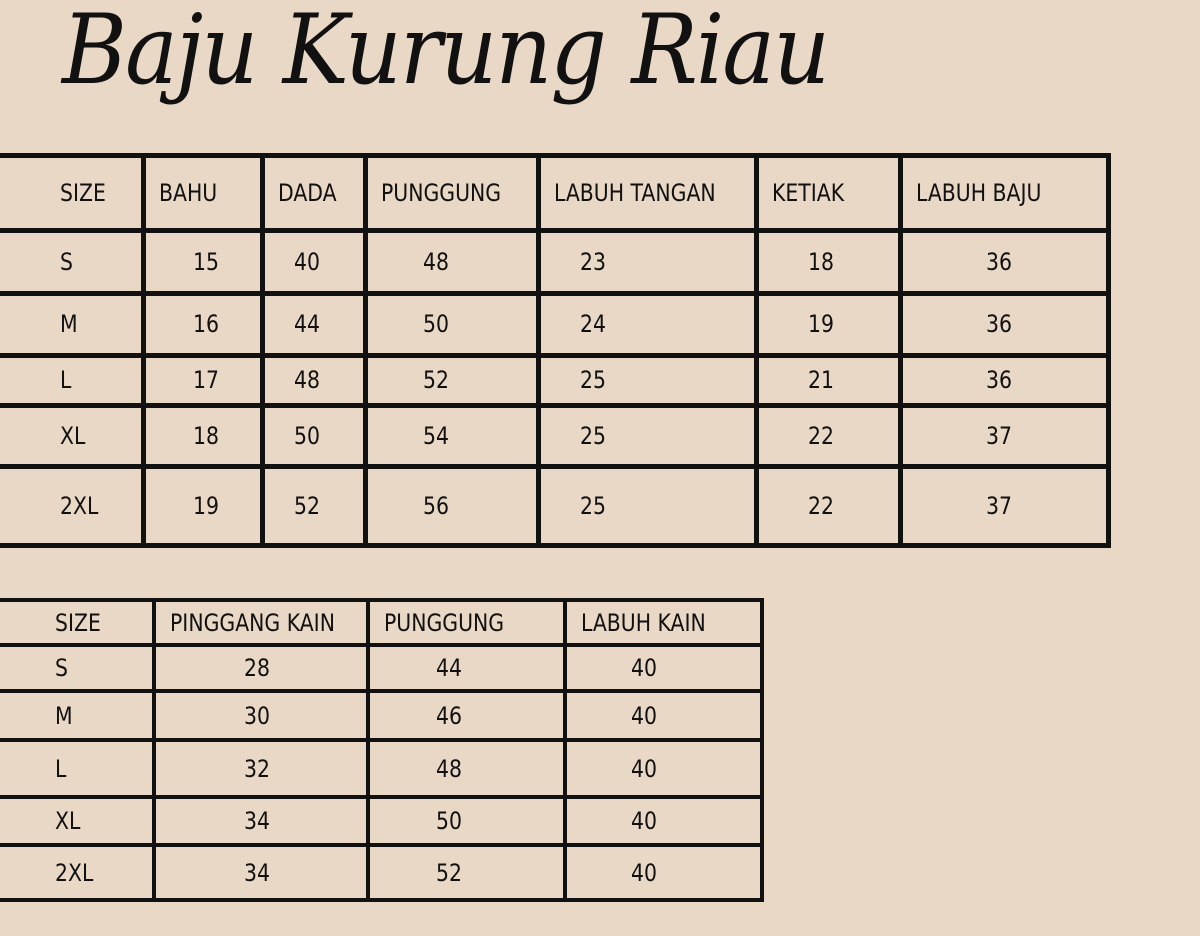 This screenshot has width=1200, height=936. Describe the element at coordinates (252, 622) in the screenshot. I see `column-header: PINGGANG KAIN` at that location.